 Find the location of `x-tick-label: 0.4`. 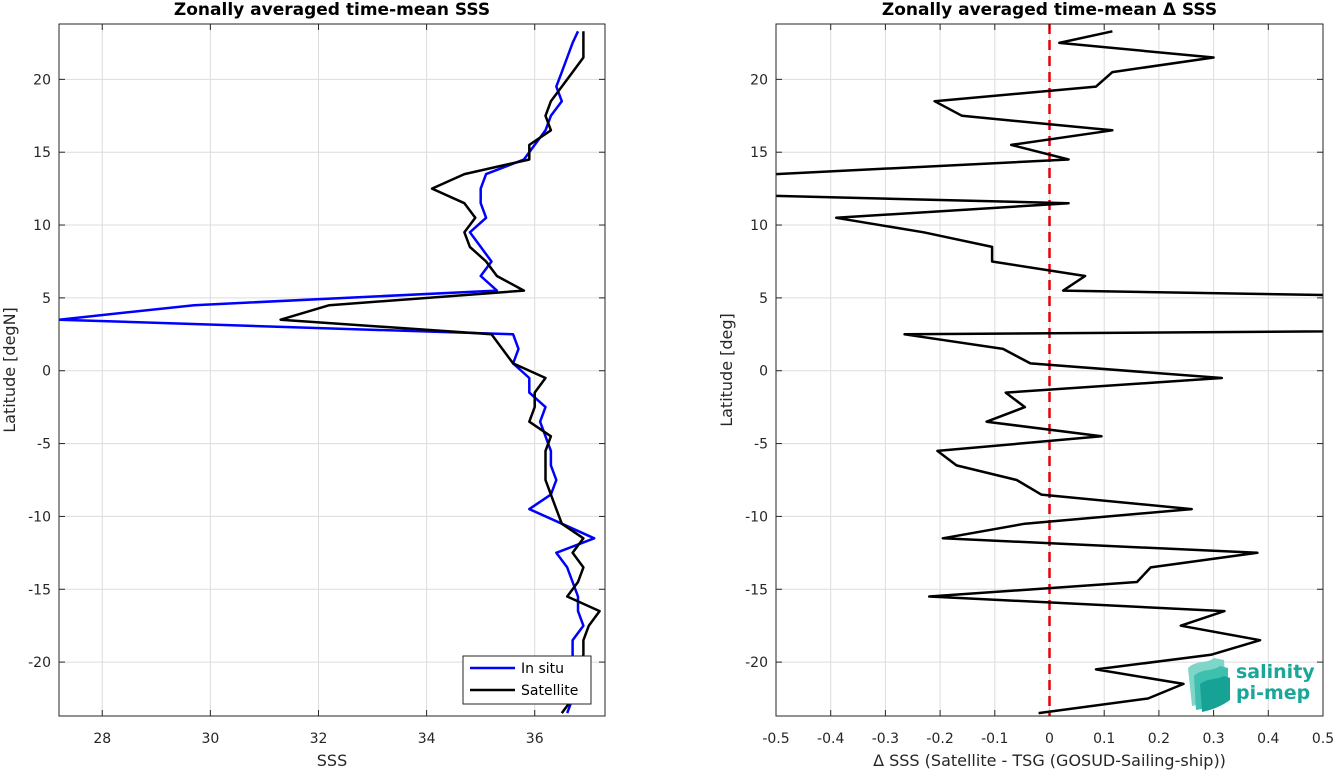

x-tick-label: 0.4 is located at coordinates (1268, 739).